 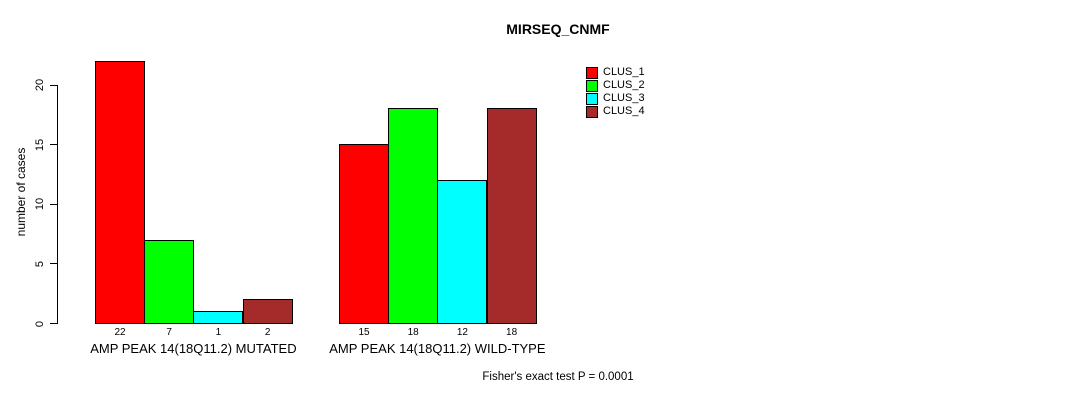 I want to click on legend-label: CLUS_2, so click(x=624, y=85).